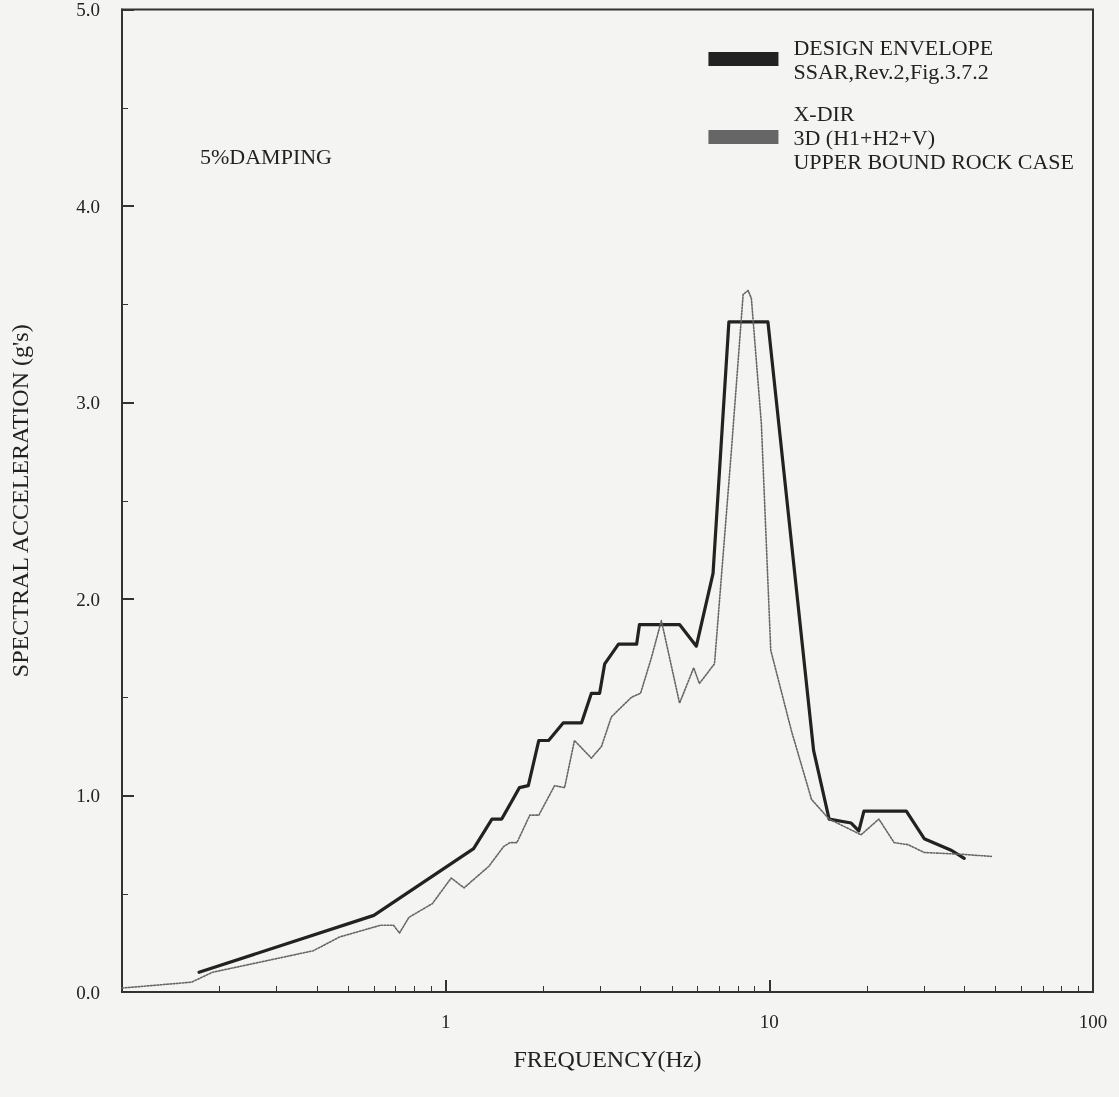 The image size is (1119, 1097). What do you see at coordinates (20, 501) in the screenshot?
I see `y-axis-title: SPECTRAL ACCELERATION (g's)` at bounding box center [20, 501].